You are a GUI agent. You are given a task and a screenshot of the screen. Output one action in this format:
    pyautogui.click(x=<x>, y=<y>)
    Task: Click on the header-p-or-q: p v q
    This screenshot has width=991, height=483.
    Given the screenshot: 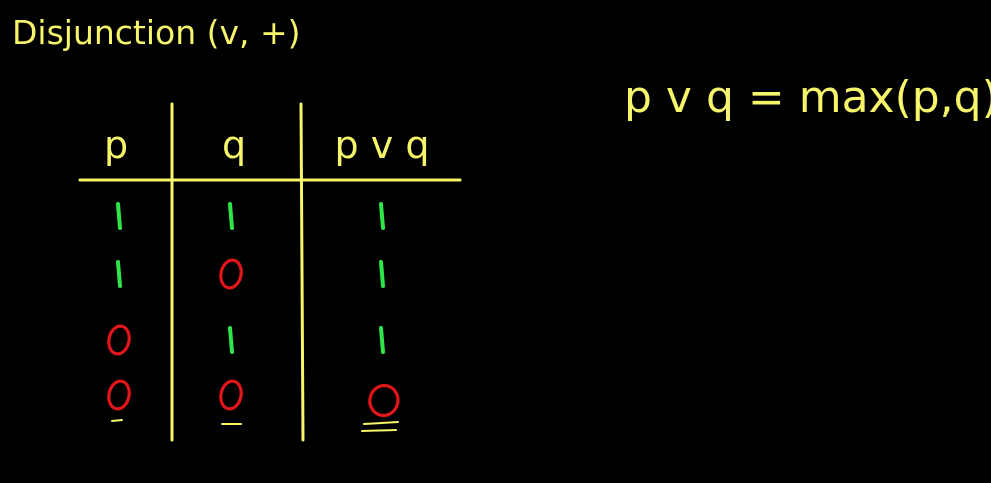 What is the action you would take?
    pyautogui.click(x=382, y=145)
    